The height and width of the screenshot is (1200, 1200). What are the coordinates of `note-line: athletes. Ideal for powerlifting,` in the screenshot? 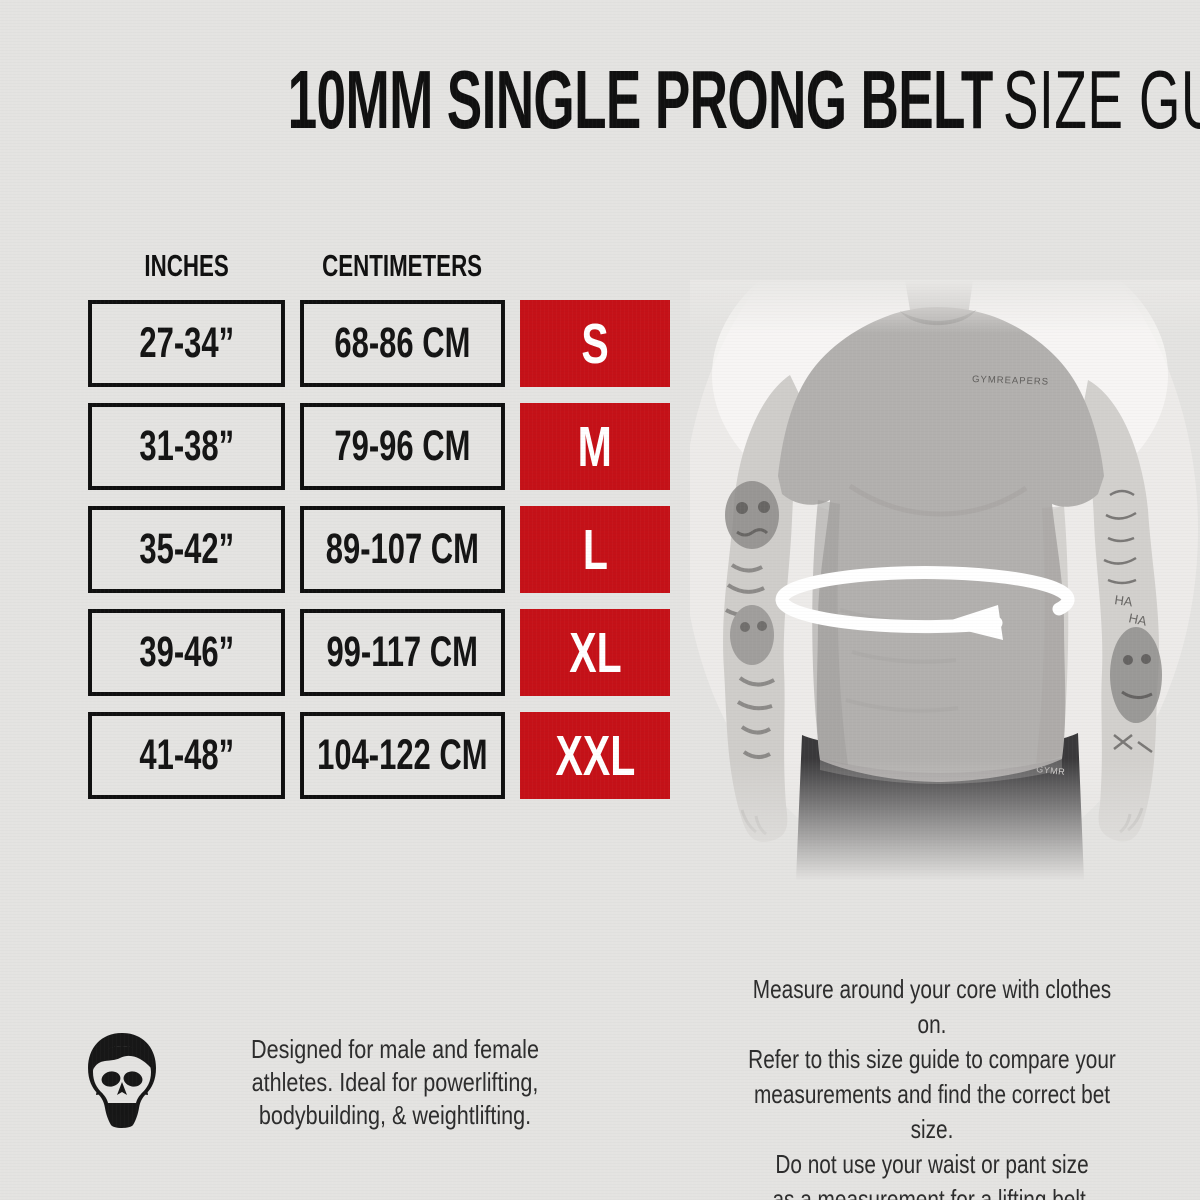 It's located at (395, 1082).